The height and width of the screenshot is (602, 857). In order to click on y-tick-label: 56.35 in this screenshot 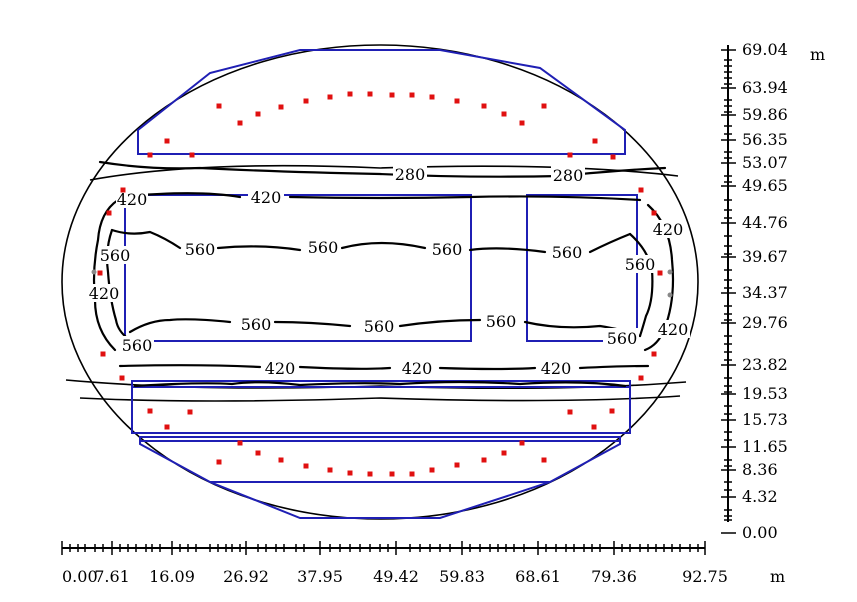, I will do `click(765, 139)`.